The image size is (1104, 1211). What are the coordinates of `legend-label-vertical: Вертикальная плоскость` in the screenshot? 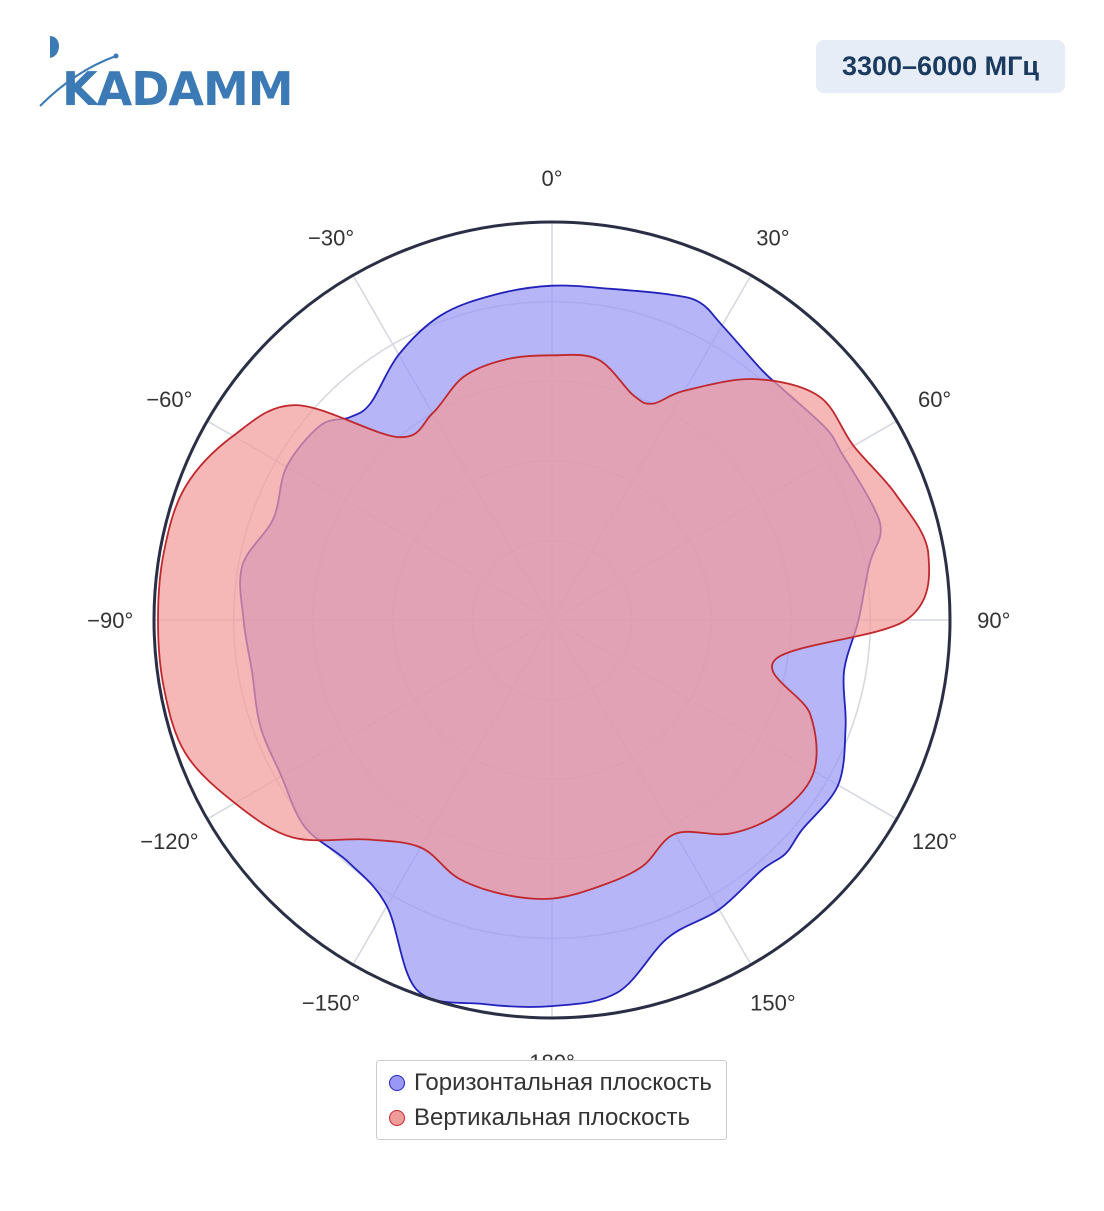 It's located at (552, 1117).